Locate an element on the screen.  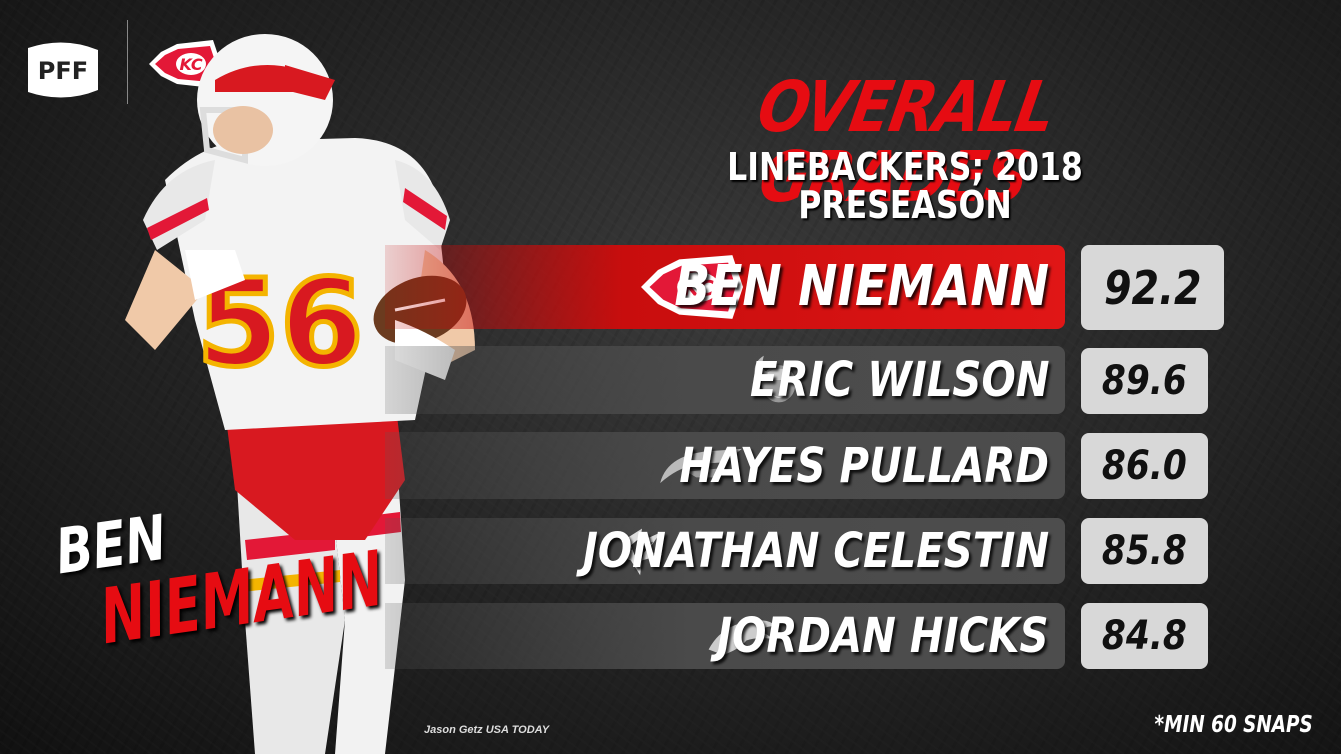
grade-value: 92.2 is located at coordinates (1152, 287).